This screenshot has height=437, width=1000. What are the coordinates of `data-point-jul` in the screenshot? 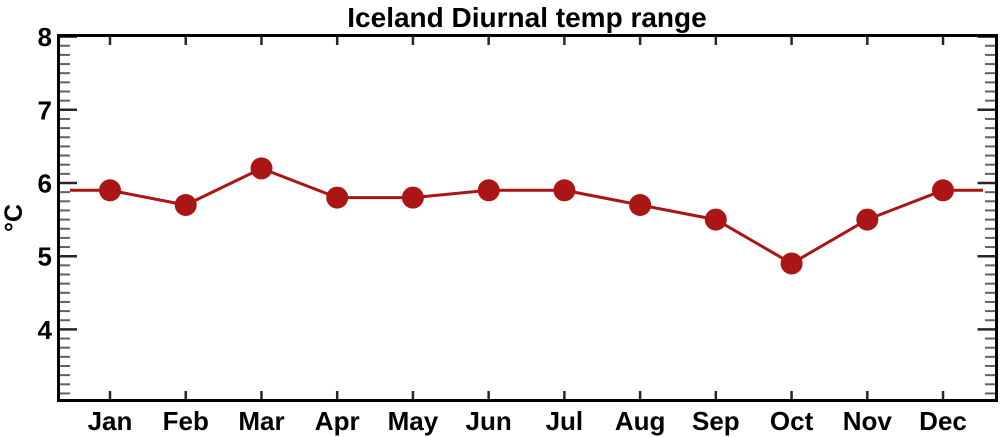 It's located at (564, 190).